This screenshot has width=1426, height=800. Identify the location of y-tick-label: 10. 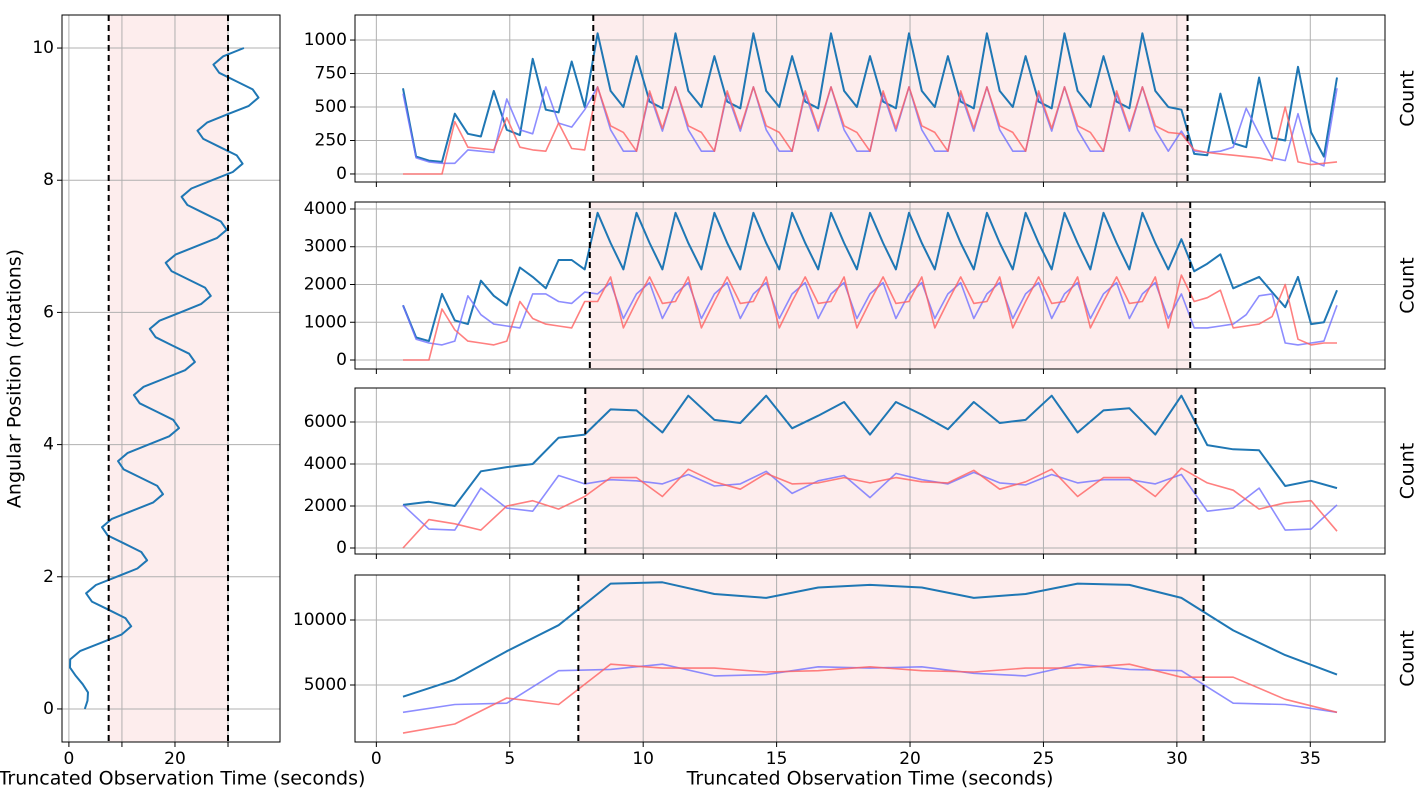
(43, 48).